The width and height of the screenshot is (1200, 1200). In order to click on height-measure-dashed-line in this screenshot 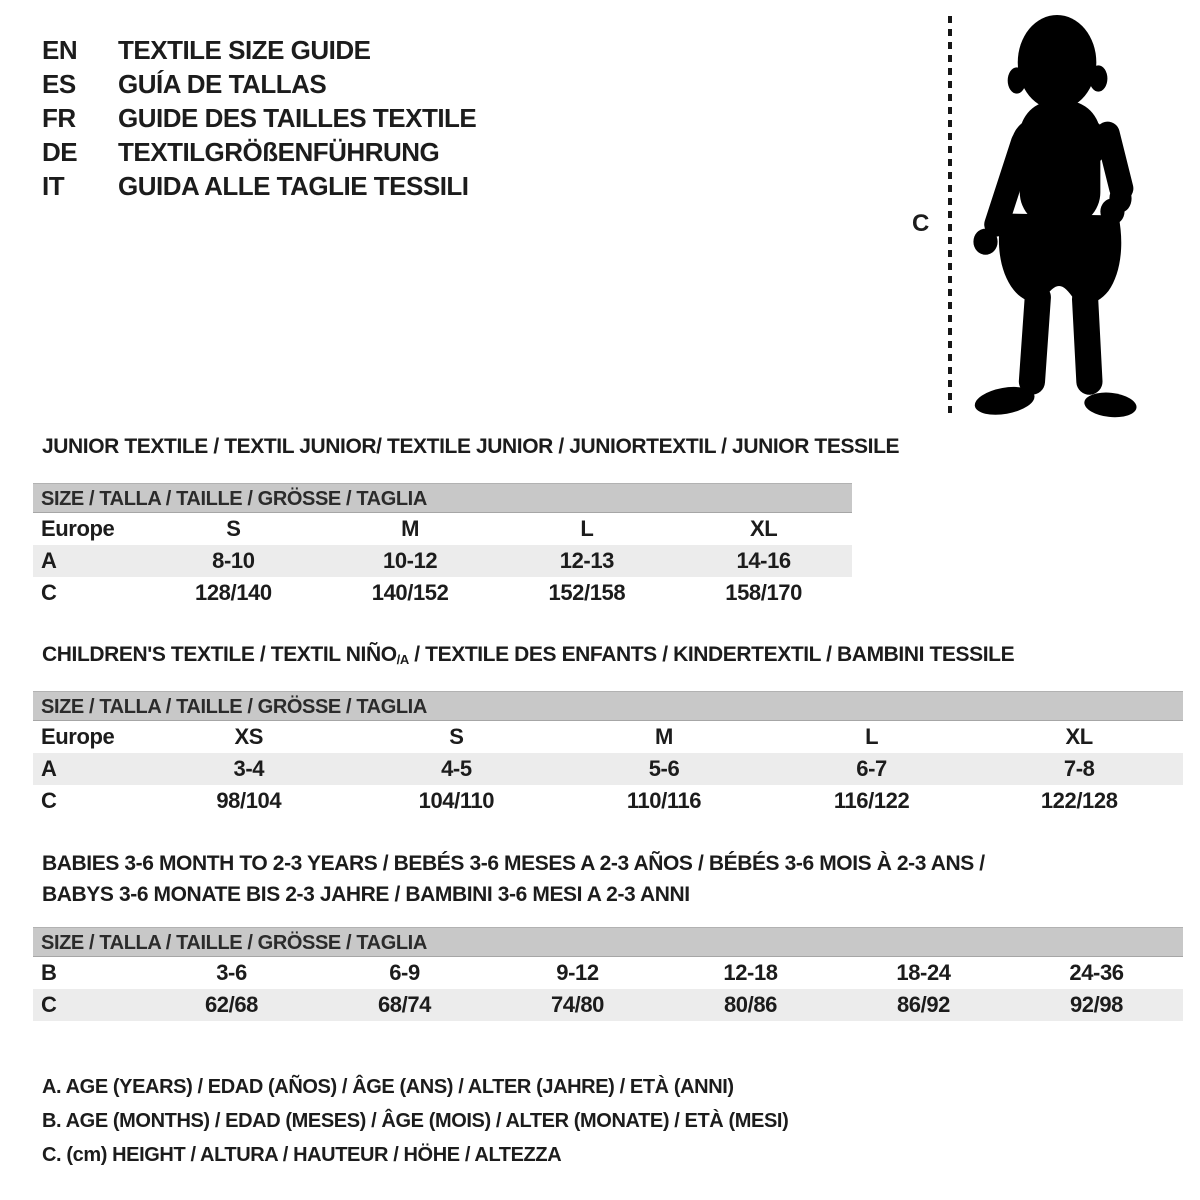, I will do `click(950, 216)`.